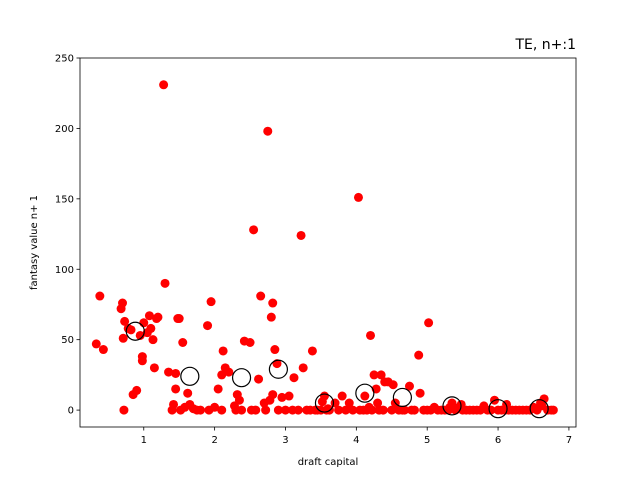 The height and width of the screenshot is (480, 640). I want to click on y-tick-label: 50, so click(67, 340).